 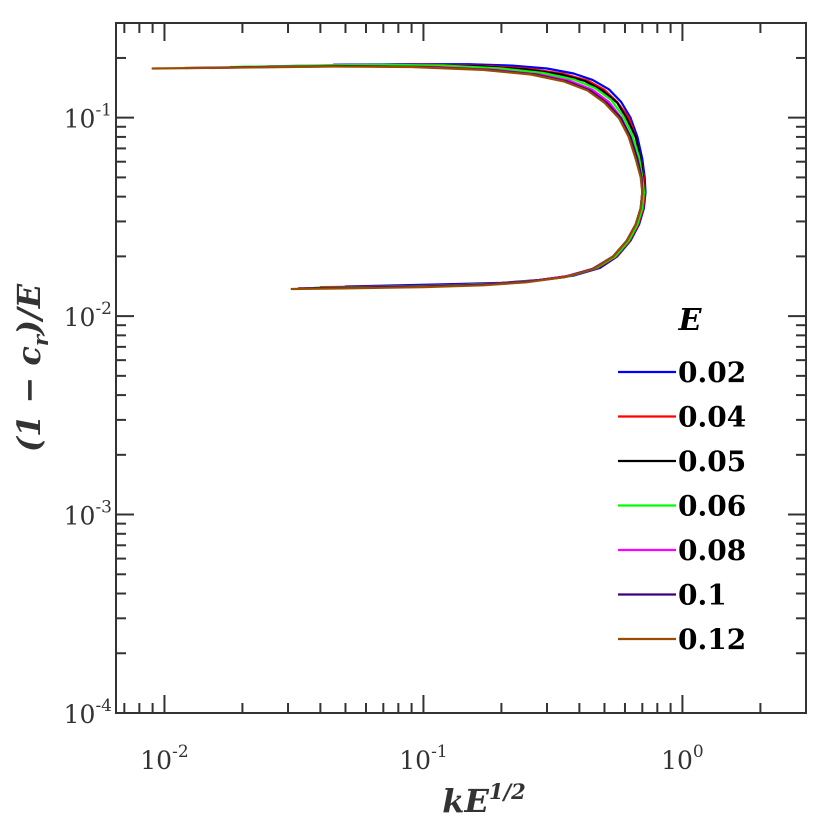 I want to click on x-tick-label: 10⁻², so click(x=164, y=758).